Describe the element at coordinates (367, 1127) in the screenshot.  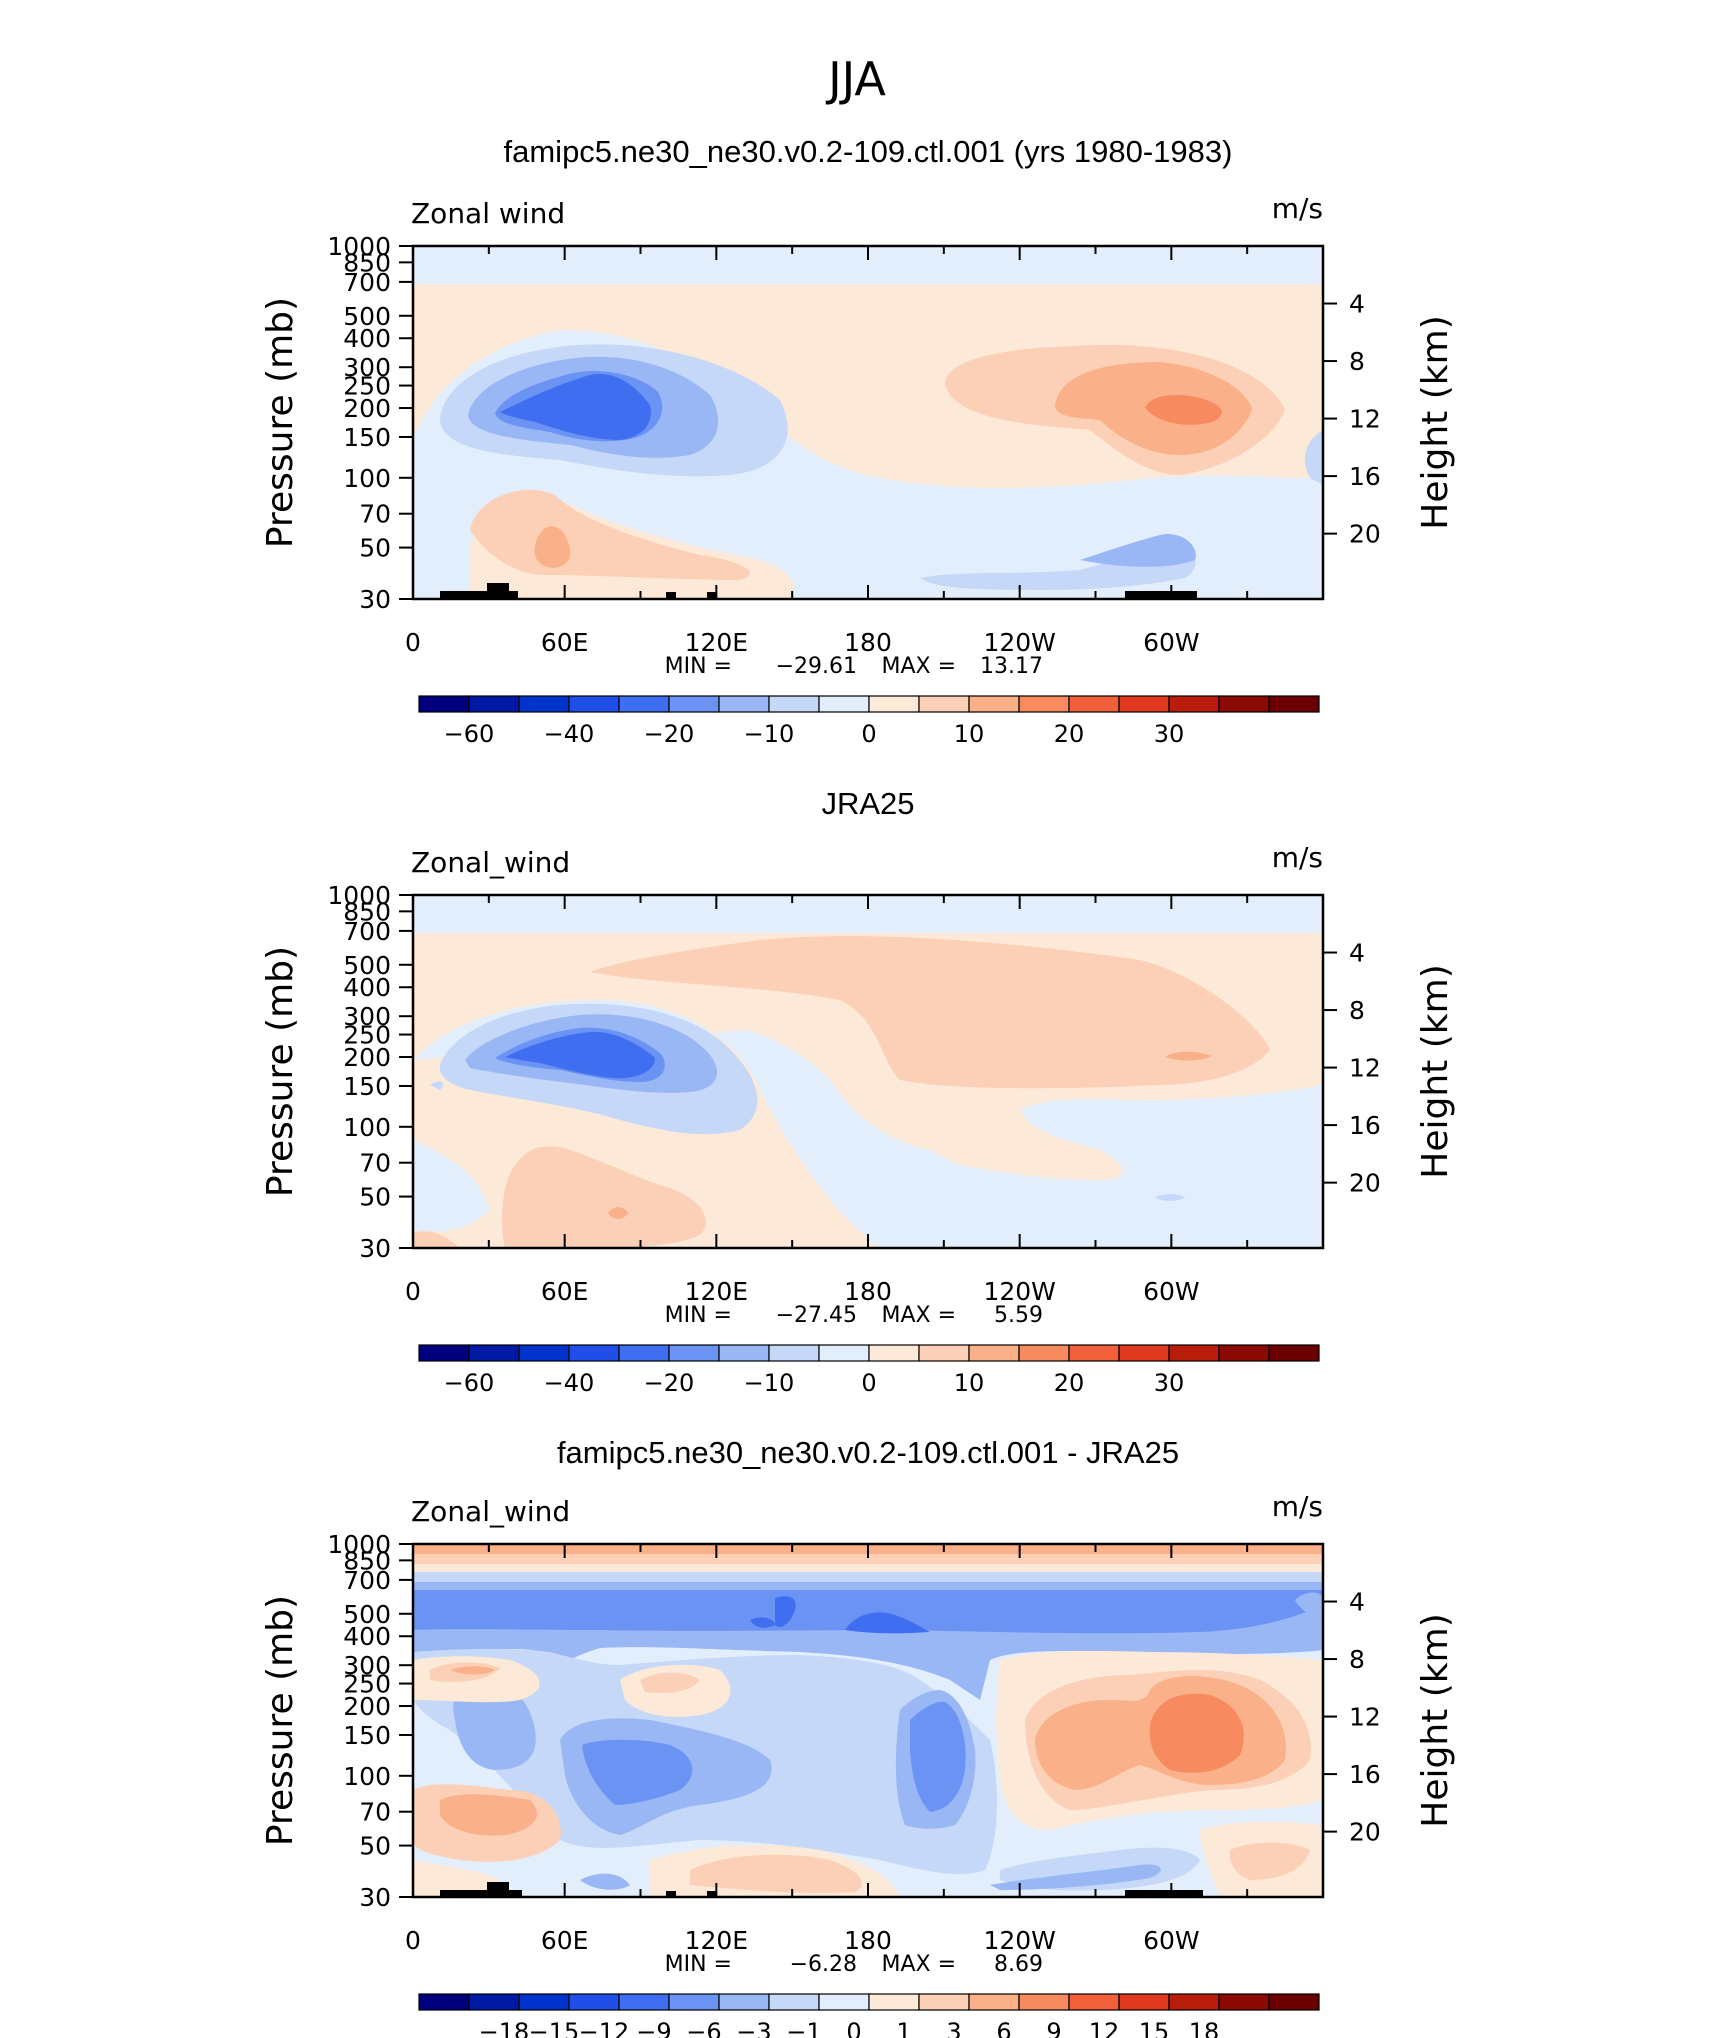
I see `y-tick-label: 100` at that location.